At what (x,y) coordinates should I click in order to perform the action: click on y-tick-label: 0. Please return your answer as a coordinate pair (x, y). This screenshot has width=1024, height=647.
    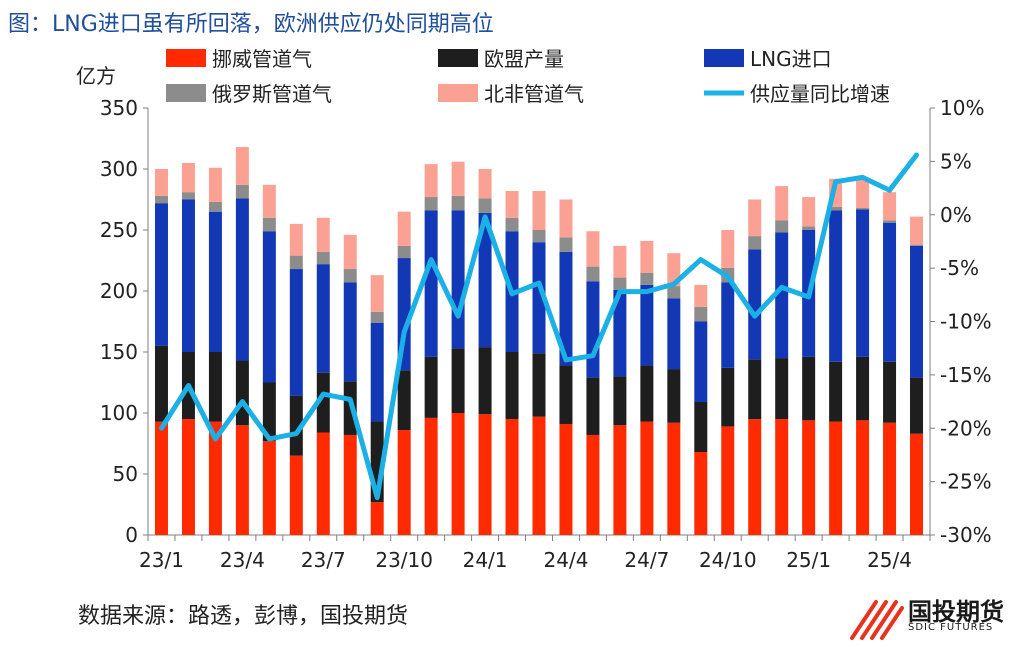
    Looking at the image, I should click on (131, 535).